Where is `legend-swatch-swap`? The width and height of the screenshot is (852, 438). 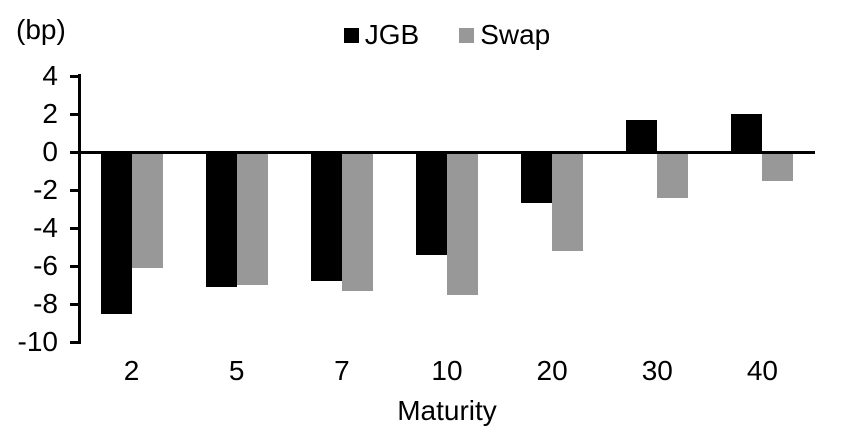
legend-swatch-swap is located at coordinates (467, 35).